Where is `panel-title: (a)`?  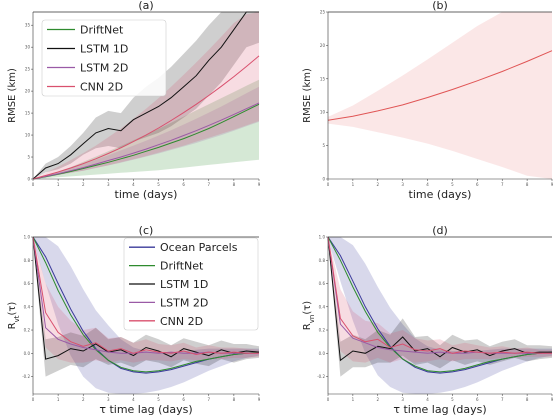 panel-title: (a) is located at coordinates (145, 6).